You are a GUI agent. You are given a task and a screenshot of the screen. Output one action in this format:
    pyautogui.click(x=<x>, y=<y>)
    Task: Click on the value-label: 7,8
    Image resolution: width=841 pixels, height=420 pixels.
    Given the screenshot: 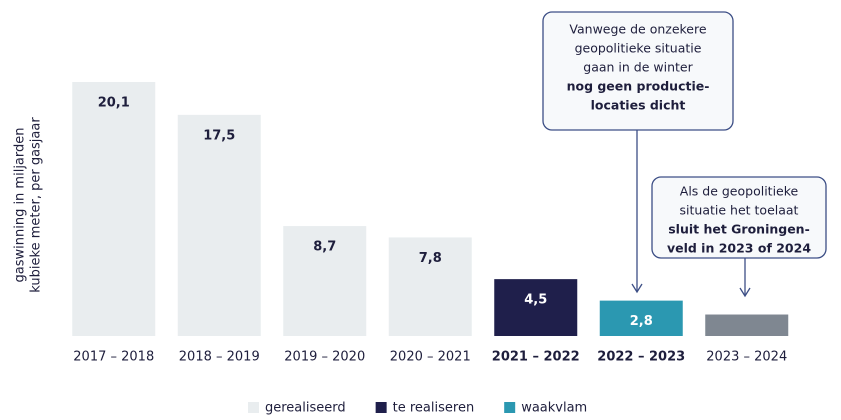 What is the action you would take?
    pyautogui.click(x=430, y=258)
    